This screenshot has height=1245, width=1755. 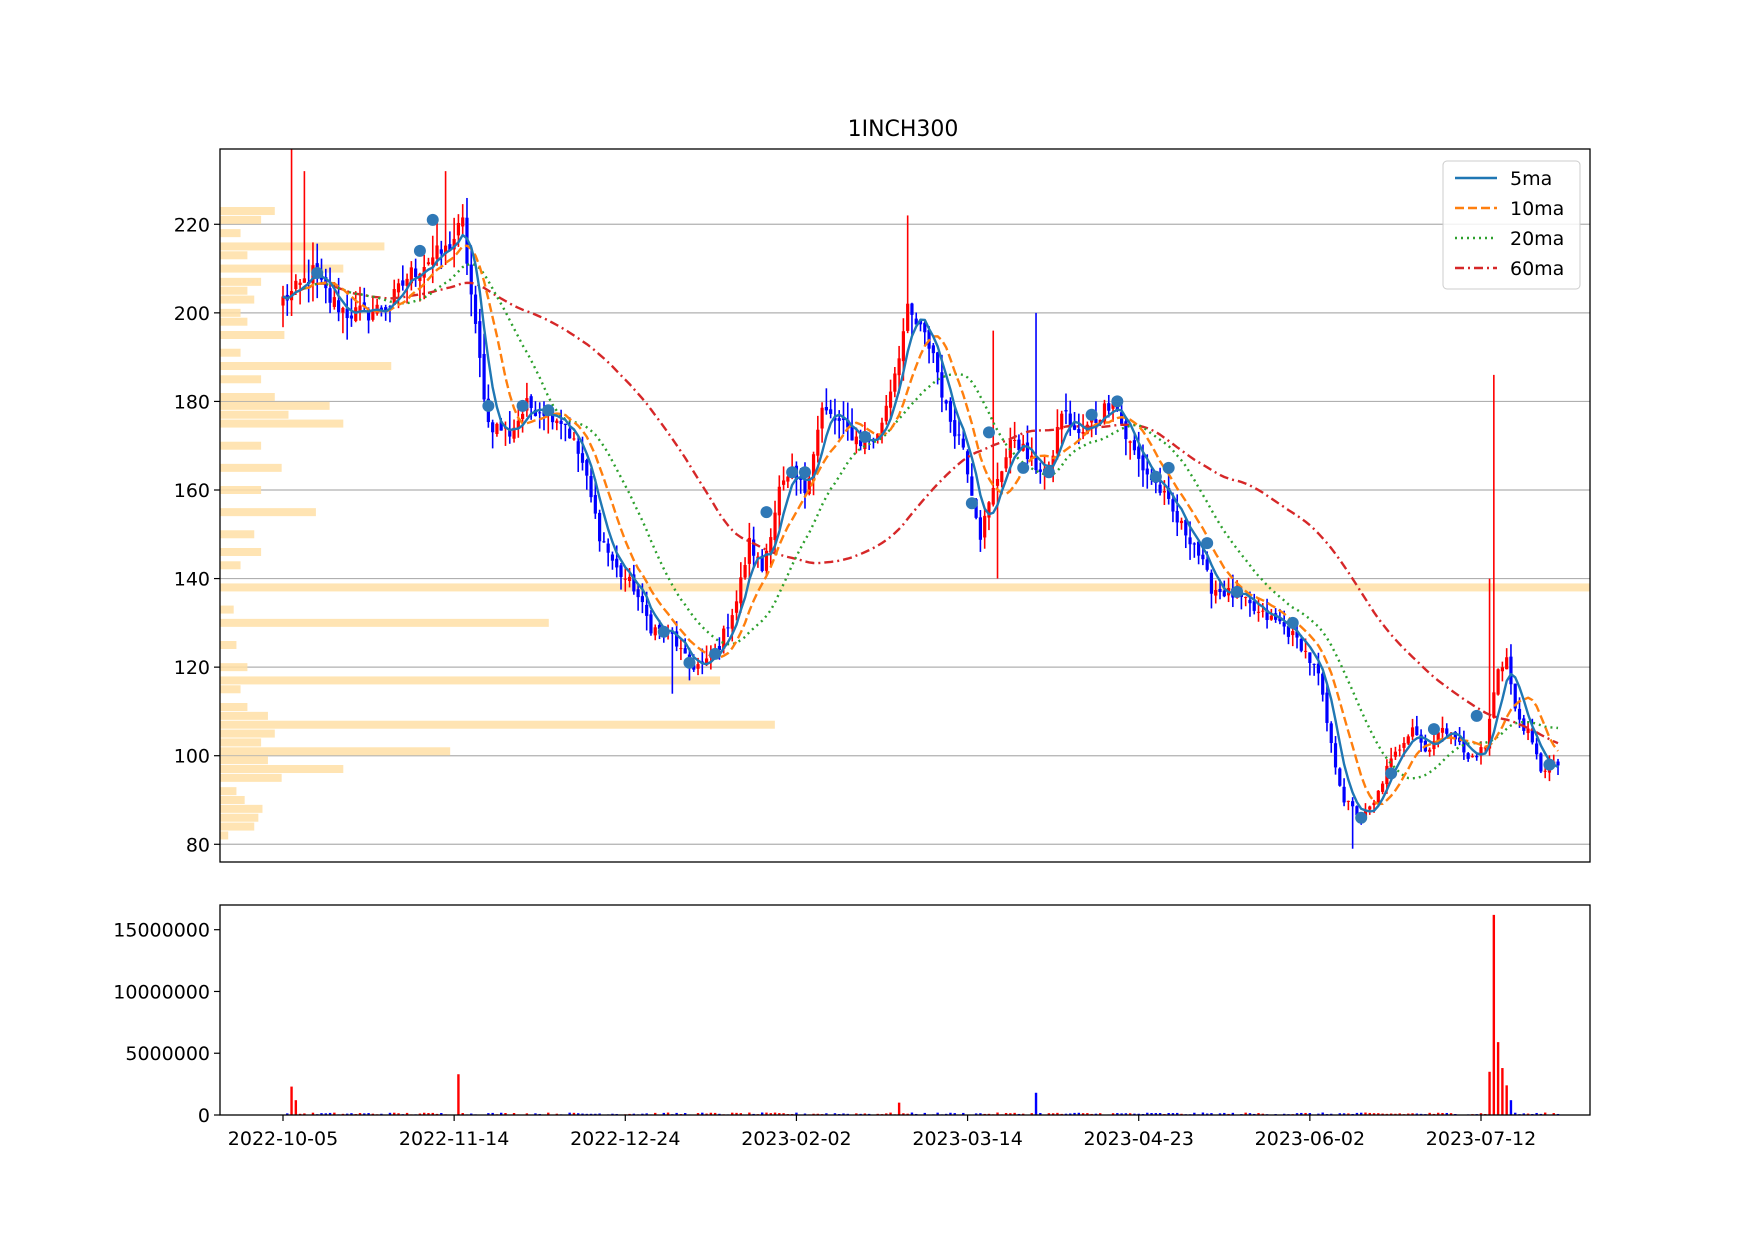 I want to click on volume-tick-label: 0, so click(x=204, y=1116).